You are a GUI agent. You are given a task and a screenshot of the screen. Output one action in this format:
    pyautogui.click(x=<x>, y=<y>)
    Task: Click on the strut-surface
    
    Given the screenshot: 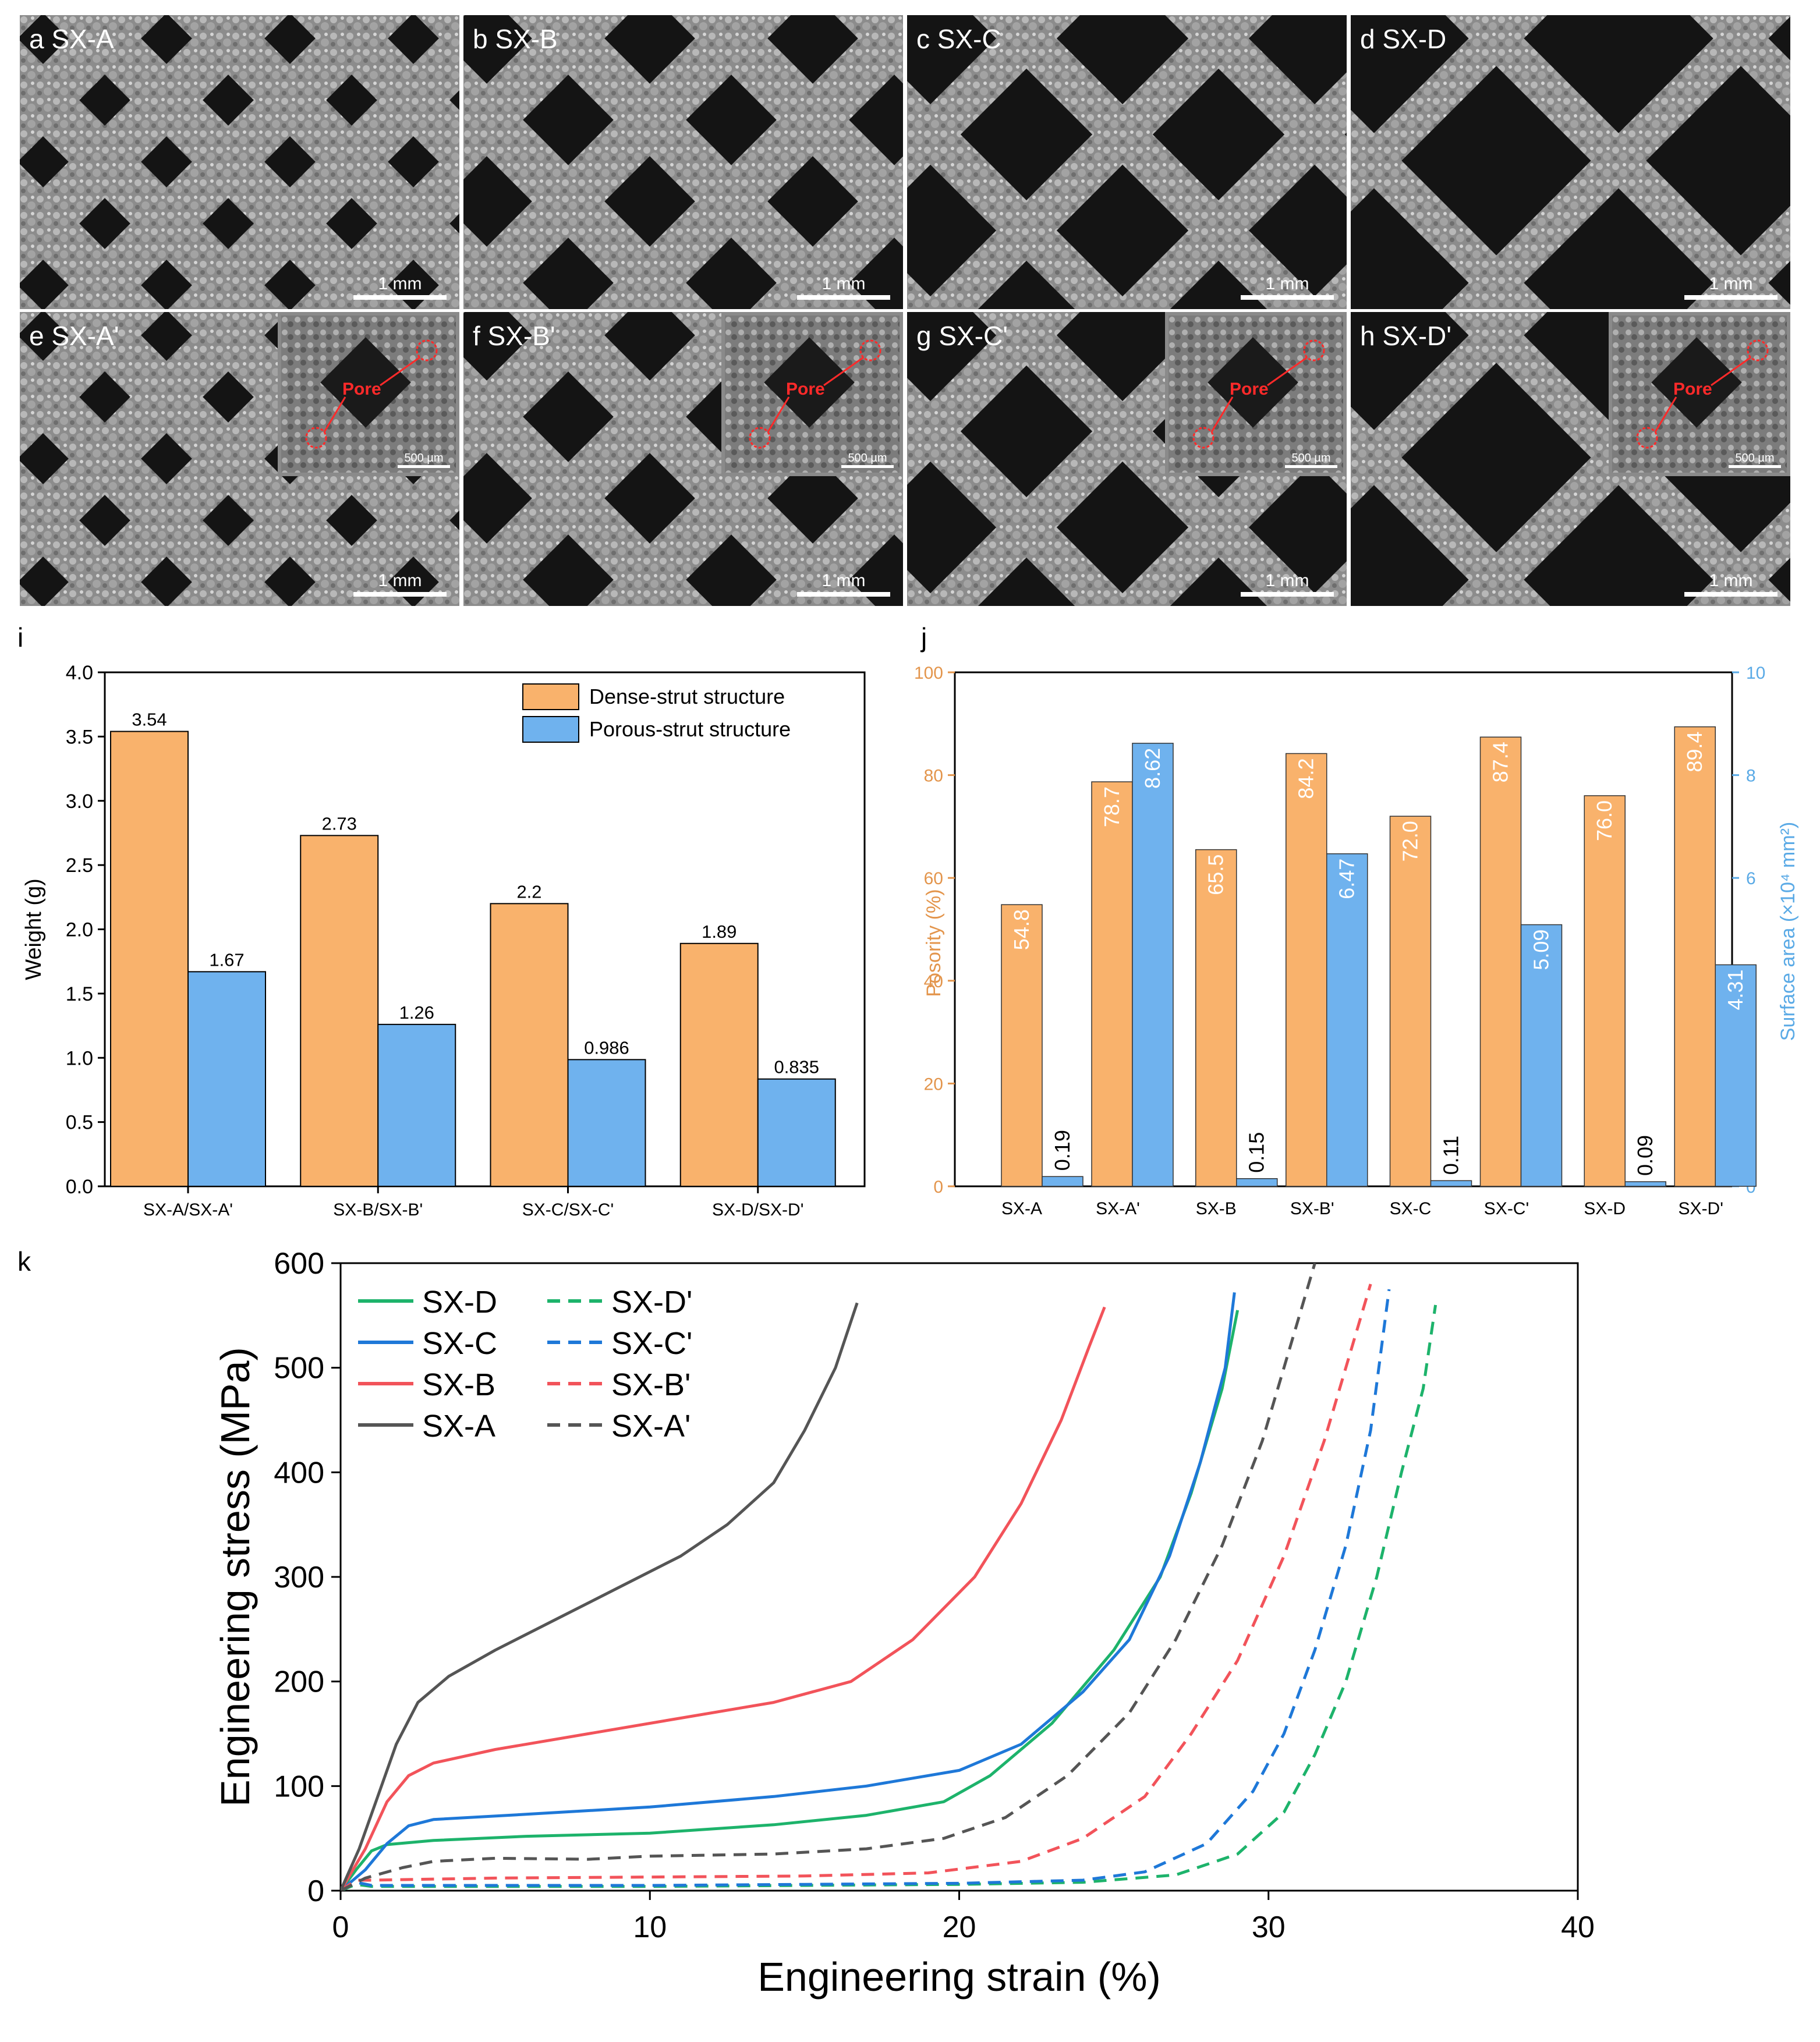 What is the action you would take?
    pyautogui.click(x=239, y=162)
    